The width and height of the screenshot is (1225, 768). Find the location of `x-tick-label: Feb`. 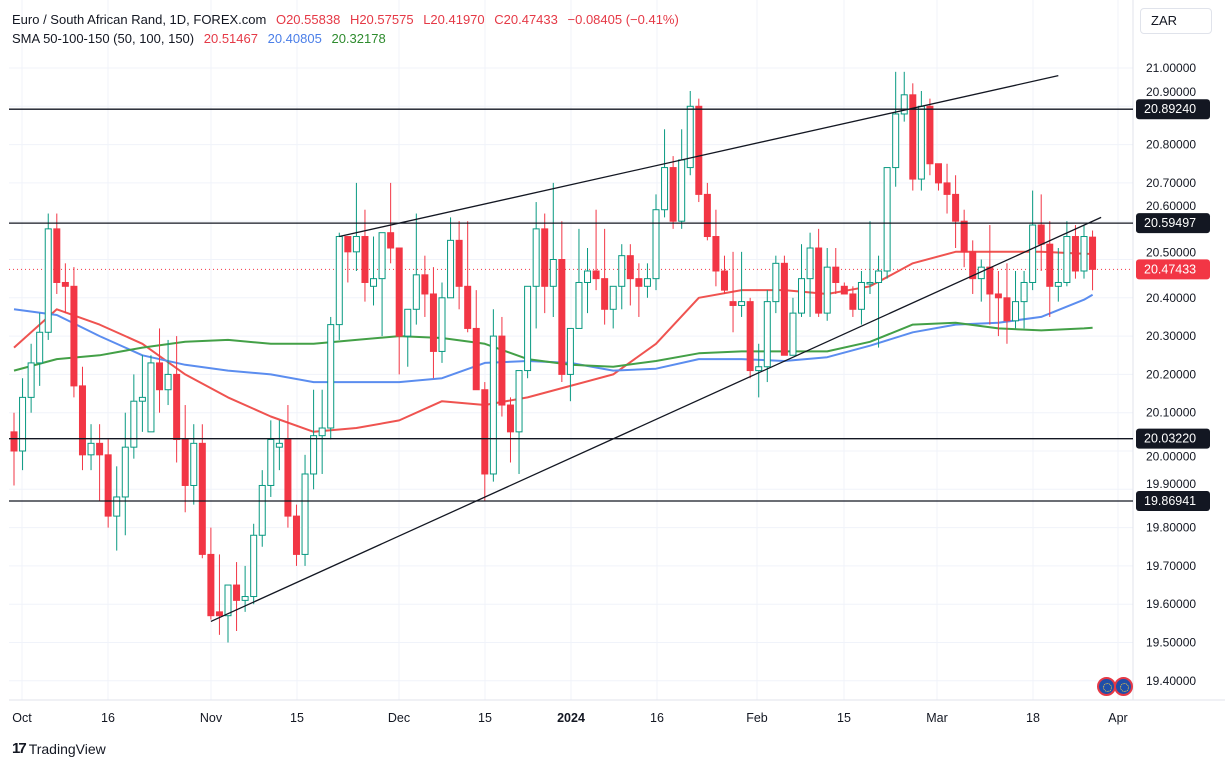

x-tick-label: Feb is located at coordinates (757, 718).